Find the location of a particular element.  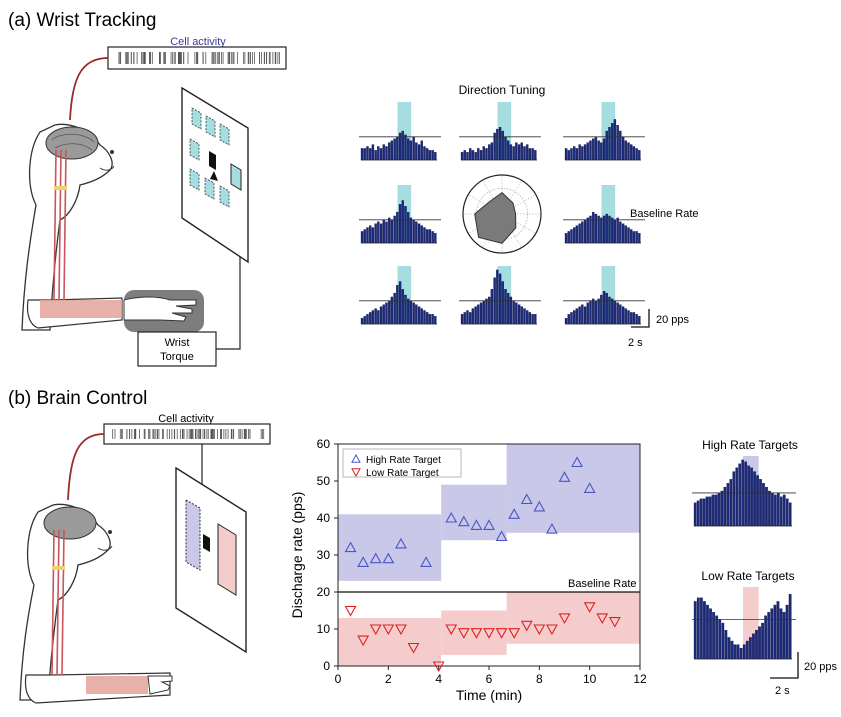

panel-a-torque-connector is located at coordinates (228, 290).